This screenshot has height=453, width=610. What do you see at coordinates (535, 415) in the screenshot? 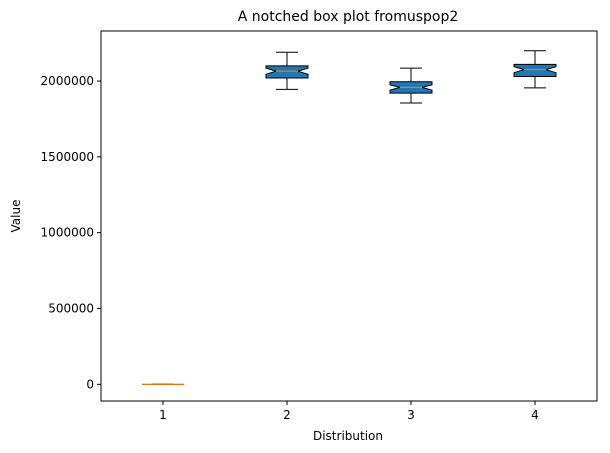
I see `x-tick-label: 4` at bounding box center [535, 415].